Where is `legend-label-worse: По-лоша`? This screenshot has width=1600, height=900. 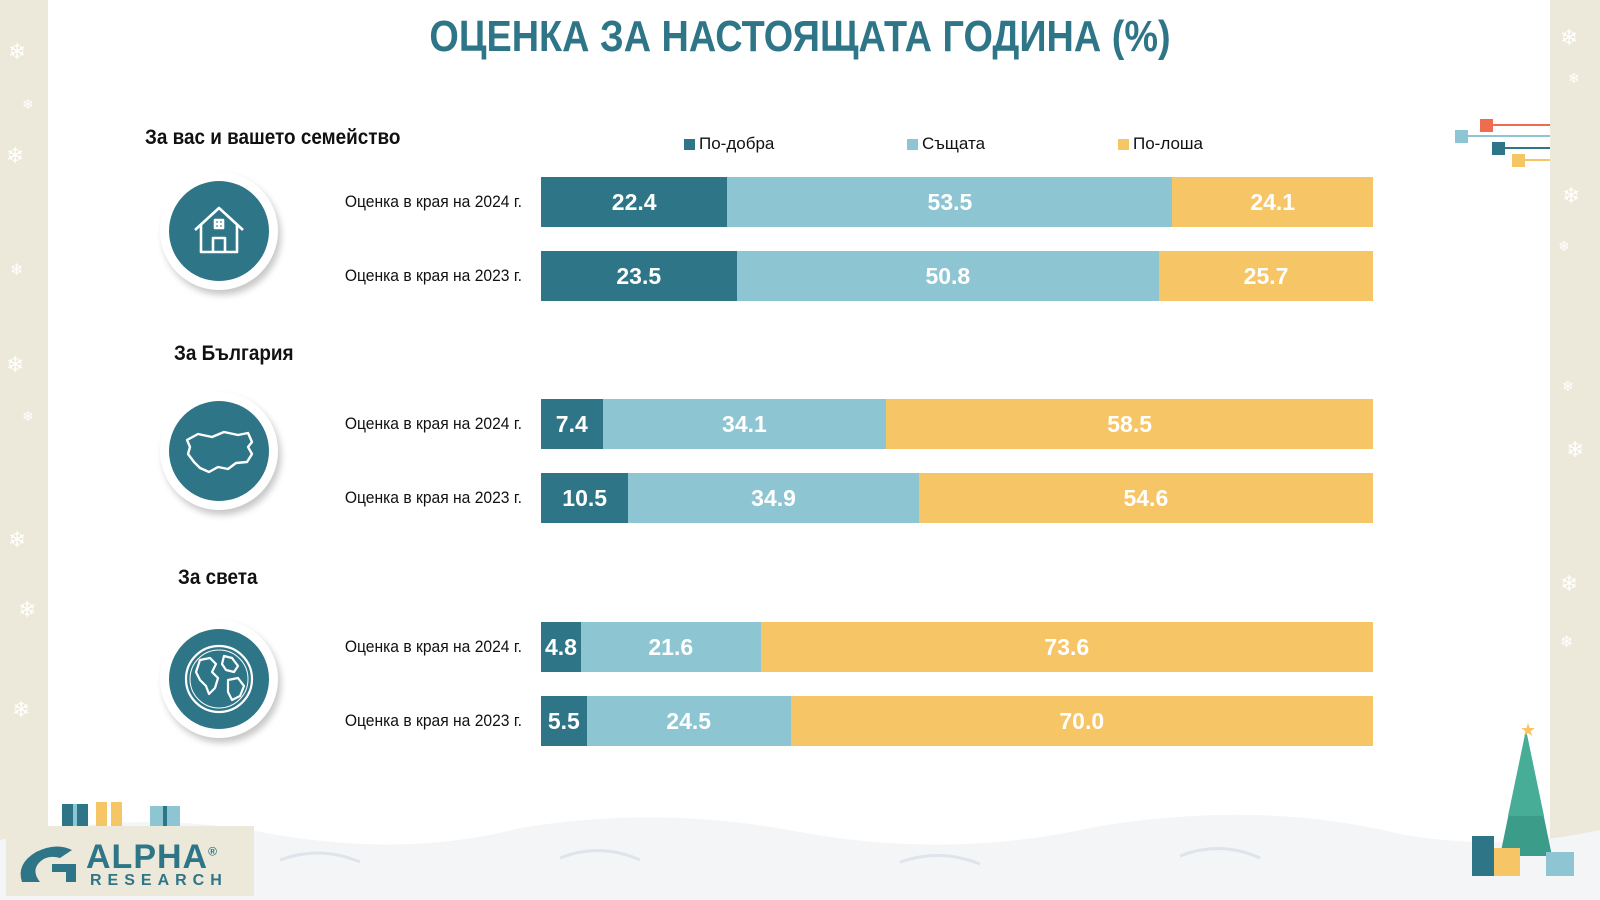 legend-label-worse: По-лоша is located at coordinates (1168, 143).